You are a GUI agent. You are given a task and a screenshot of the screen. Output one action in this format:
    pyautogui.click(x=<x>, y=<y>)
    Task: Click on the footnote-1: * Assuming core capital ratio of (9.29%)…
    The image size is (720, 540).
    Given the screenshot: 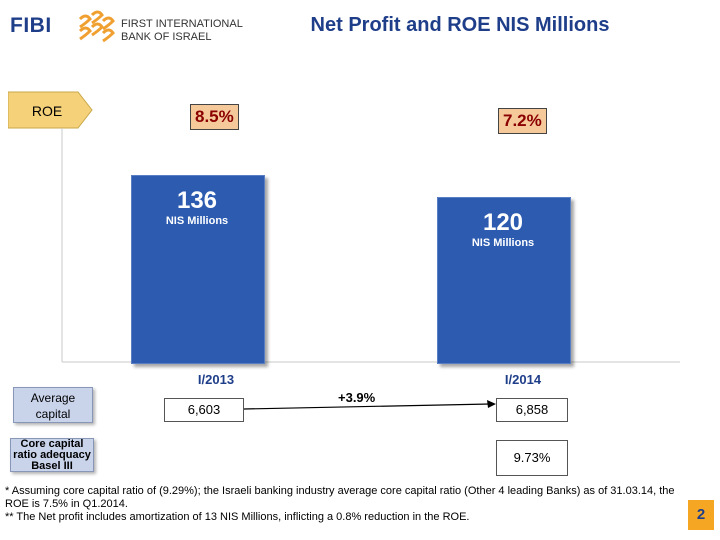 What is the action you would take?
    pyautogui.click(x=340, y=497)
    